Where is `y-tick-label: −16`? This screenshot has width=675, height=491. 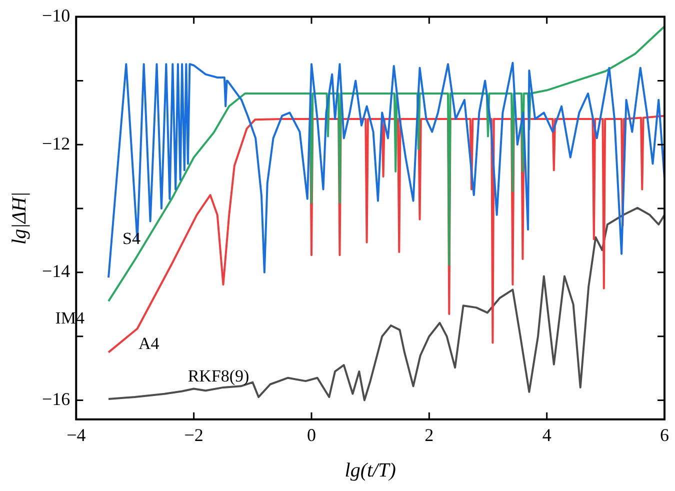 y-tick-label: −16 is located at coordinates (56, 398).